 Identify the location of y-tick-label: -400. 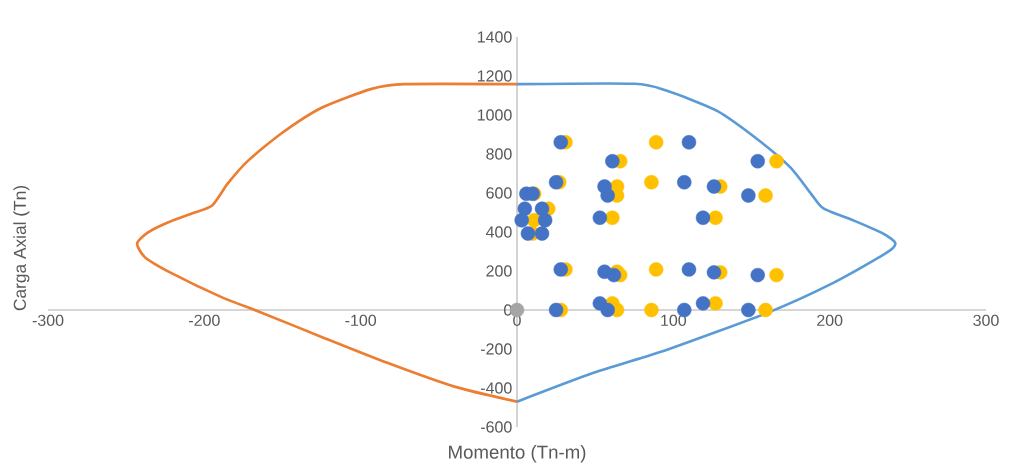
(496, 388).